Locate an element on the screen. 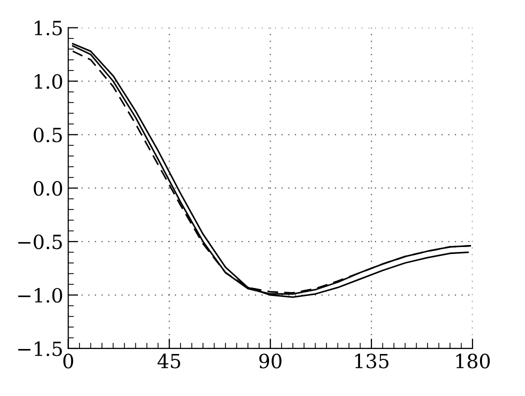  y-tick-label: 1.0 is located at coordinates (48, 81).